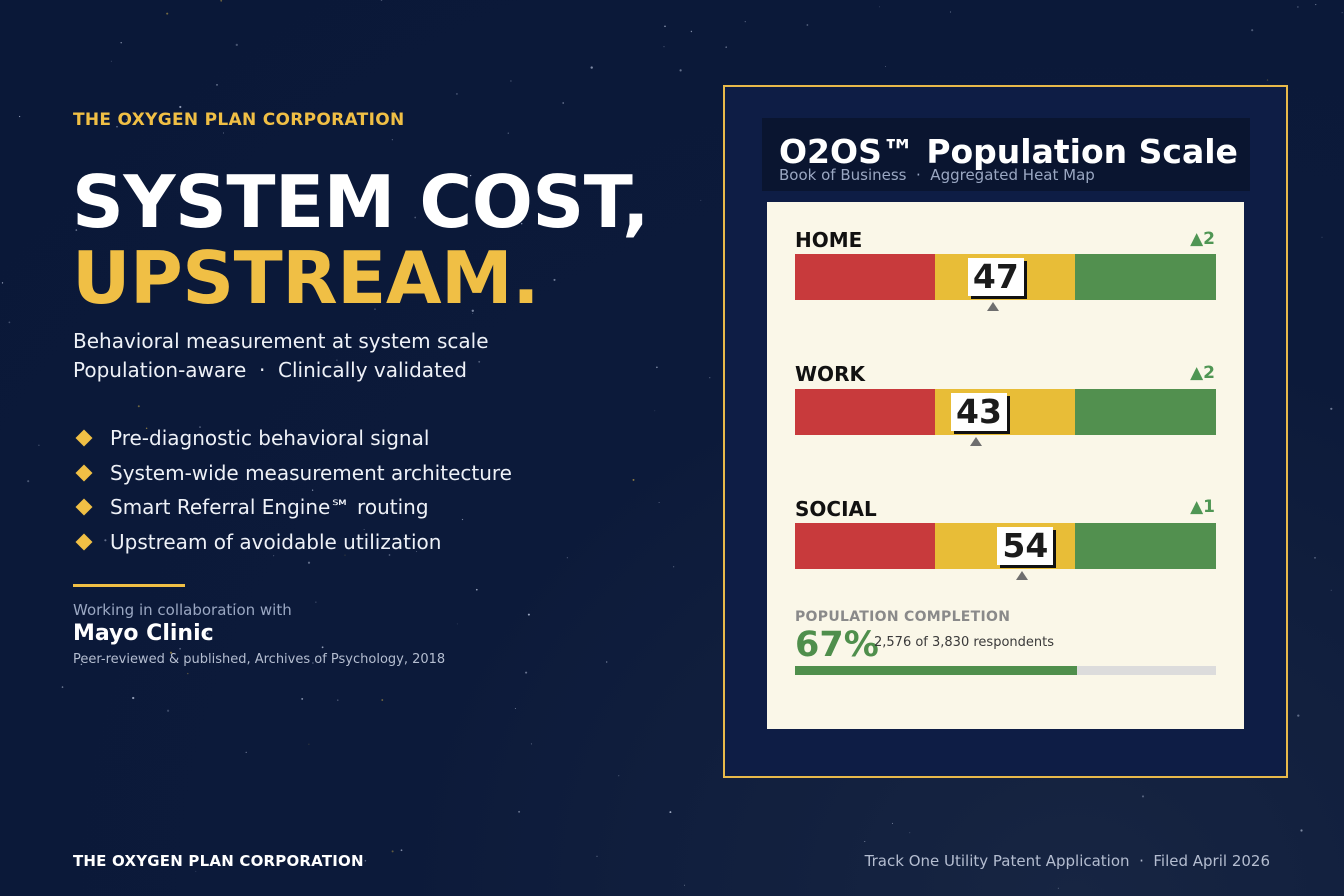  I want to click on feature-item: Upstream of avoidable utilization, so click(292, 542).